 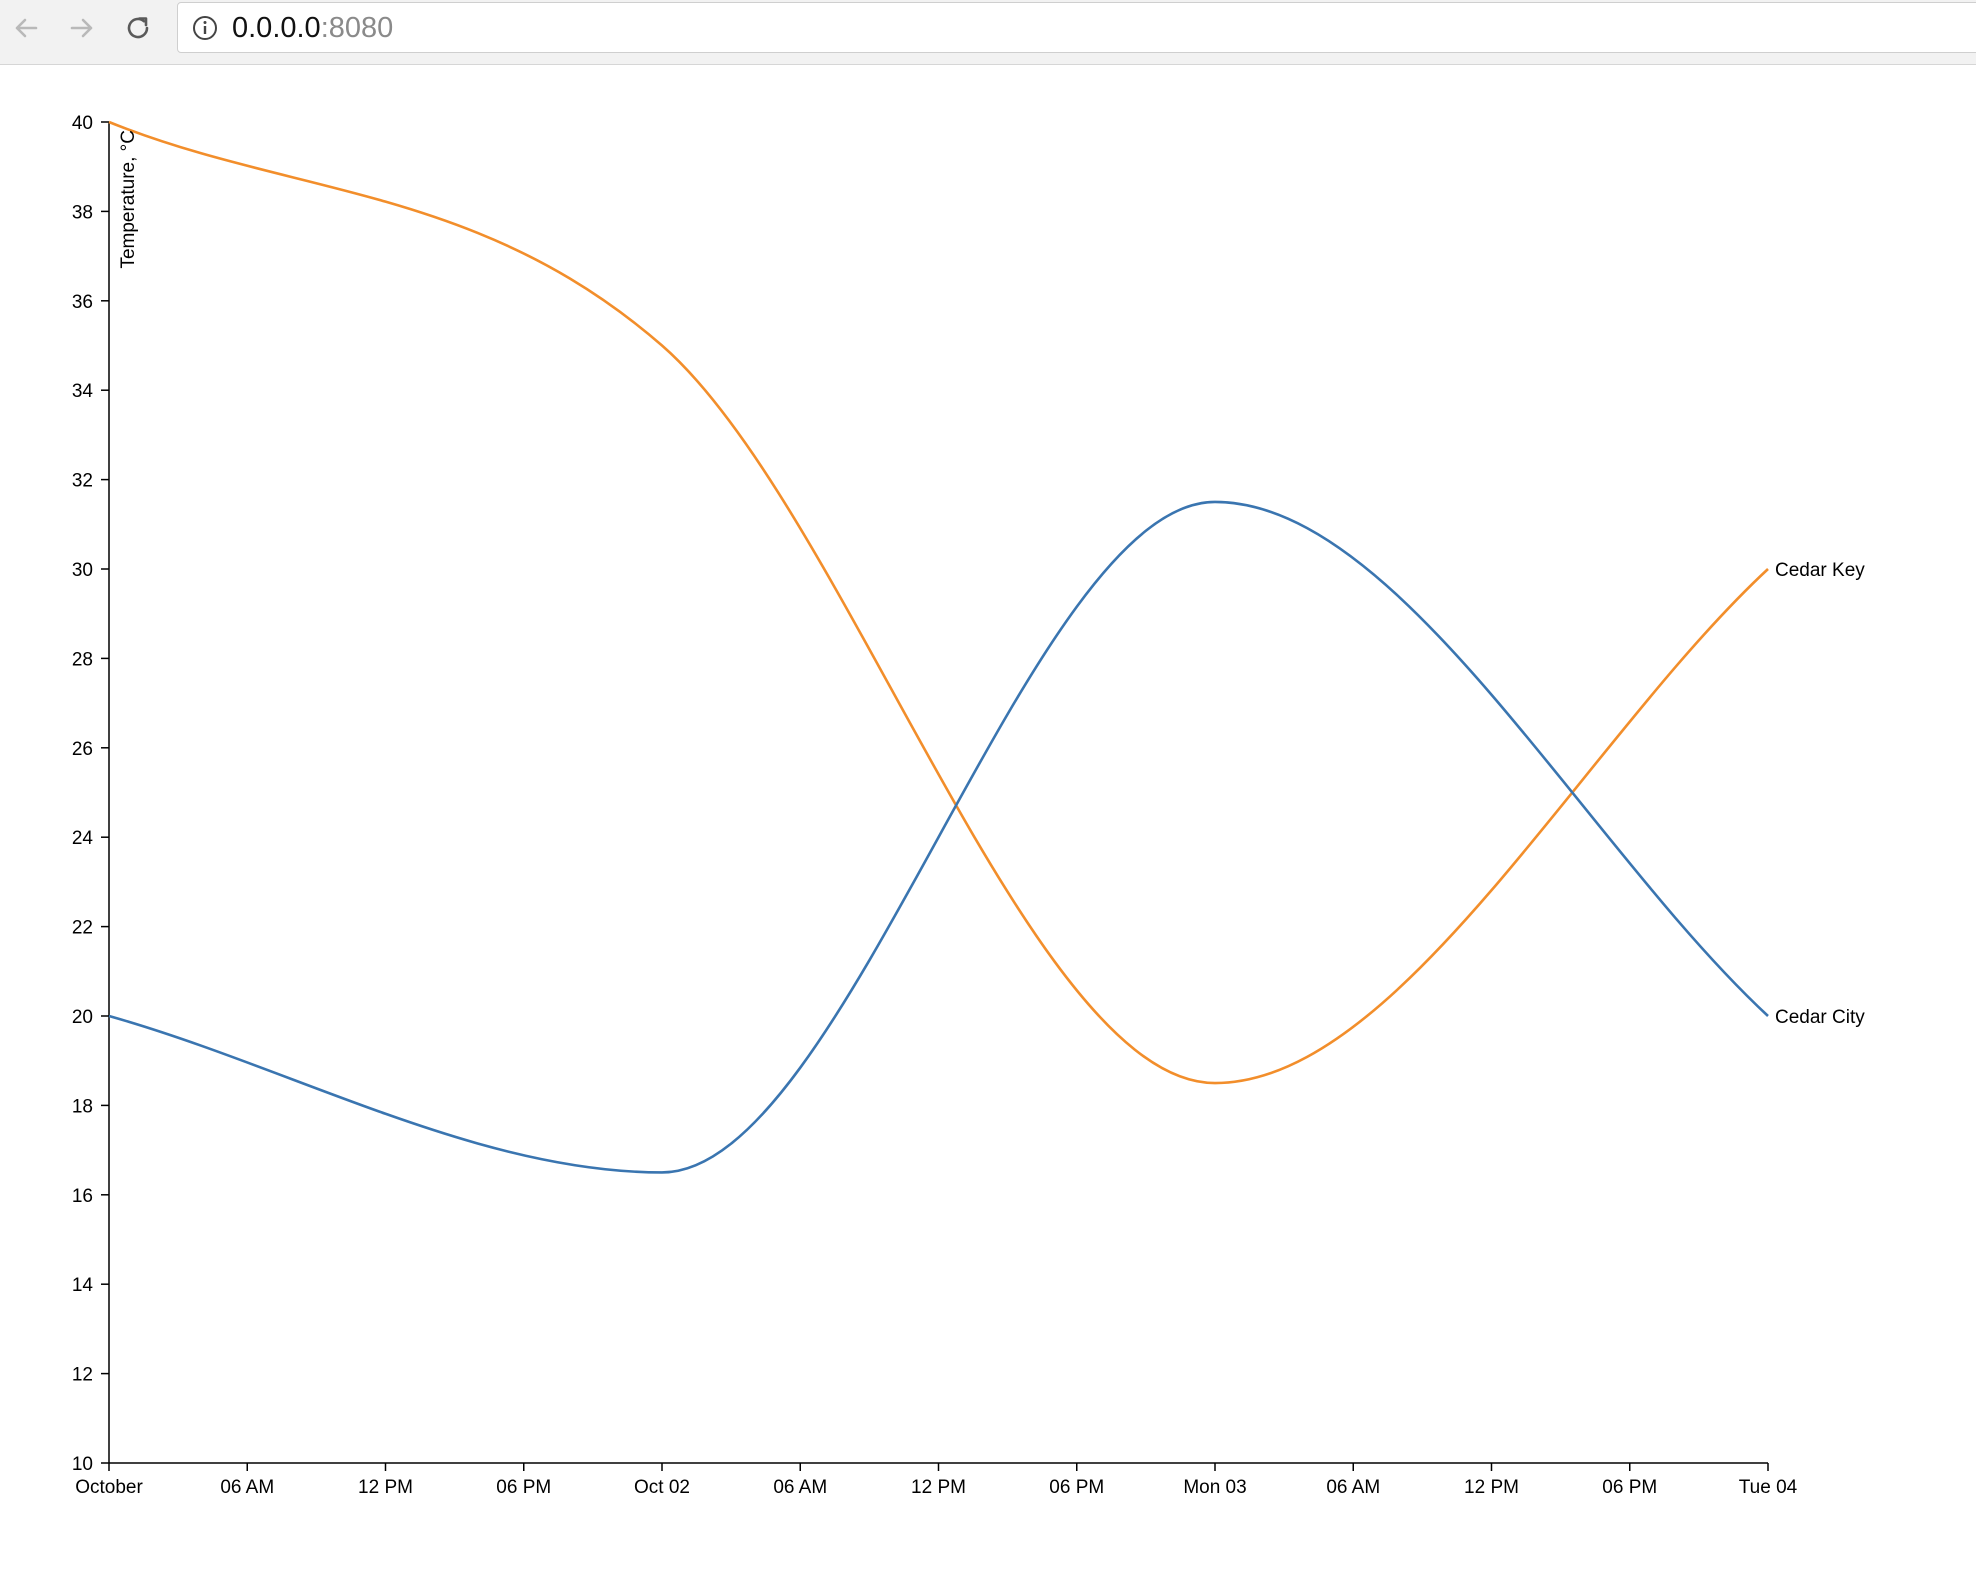 What do you see at coordinates (82, 1196) in the screenshot?
I see `y-tick-label: 16` at bounding box center [82, 1196].